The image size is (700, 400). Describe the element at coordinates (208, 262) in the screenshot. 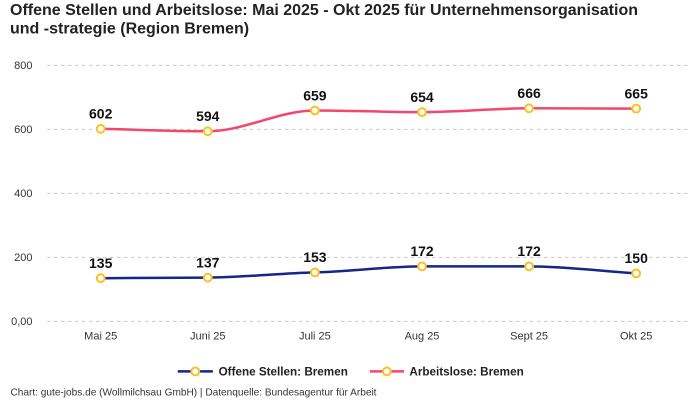

I see `svg-text: 137` at that location.